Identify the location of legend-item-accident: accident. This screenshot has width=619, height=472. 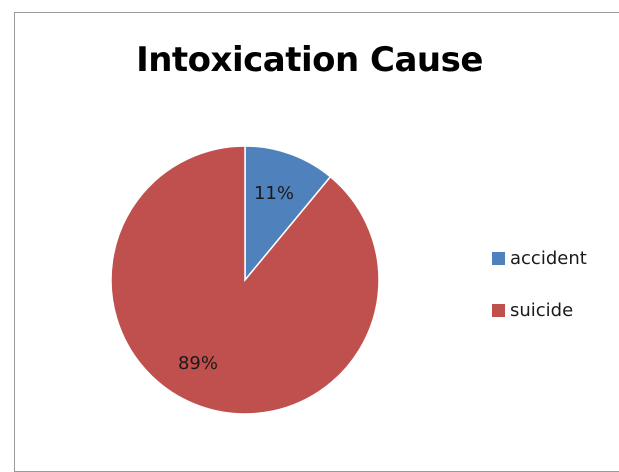
(539, 258).